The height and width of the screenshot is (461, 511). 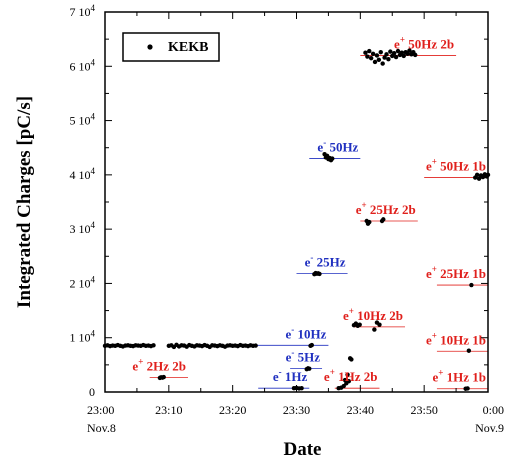 What do you see at coordinates (386, 208) in the screenshot?
I see `mode-label: e+ 25Hz 2b` at bounding box center [386, 208].